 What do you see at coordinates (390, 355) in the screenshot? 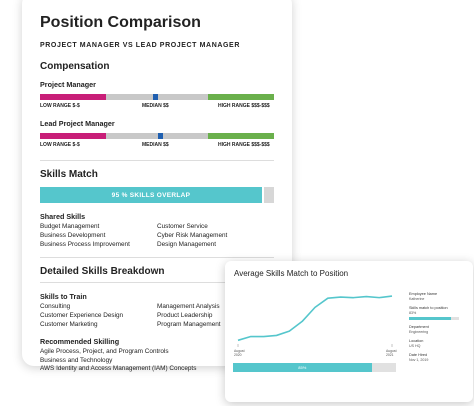
I see `x-end-label-line2: 2021` at bounding box center [390, 355].